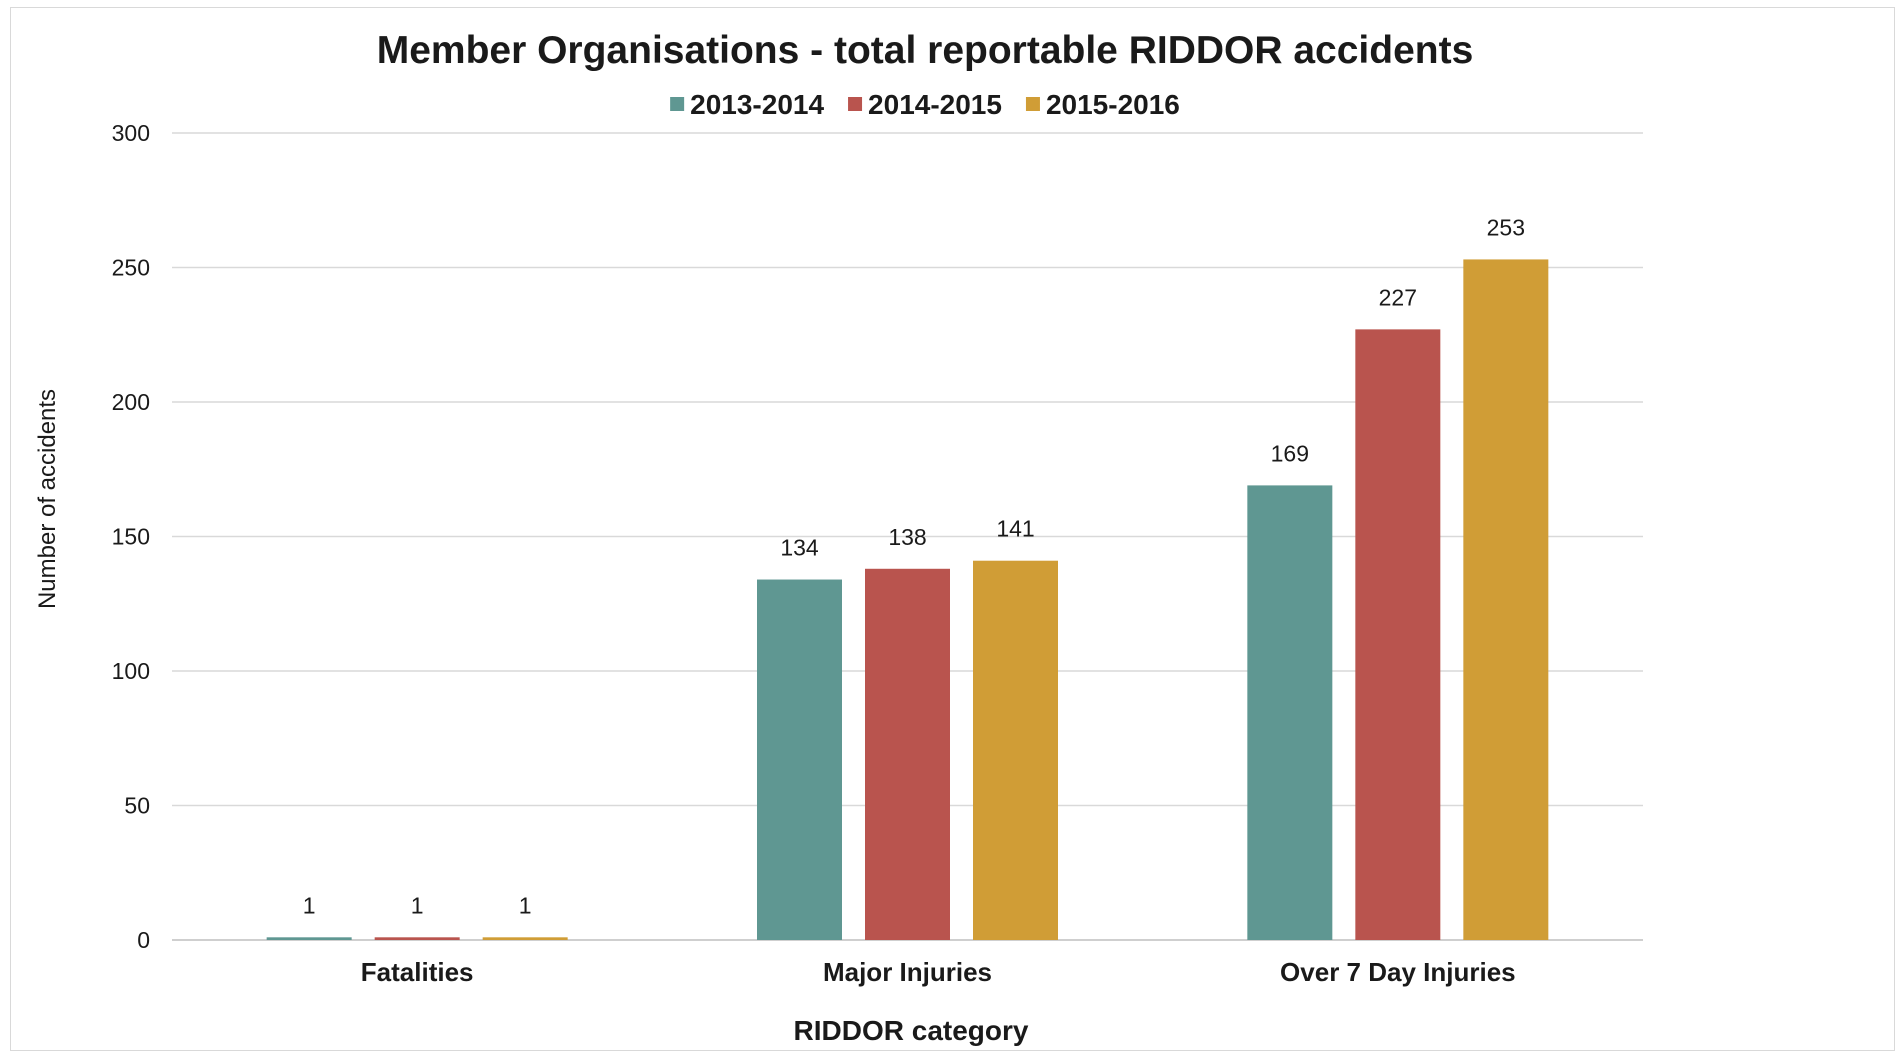 The image size is (1903, 1059). I want to click on legend: 2013-2014 2014-2015 2015-2016, so click(925, 104).